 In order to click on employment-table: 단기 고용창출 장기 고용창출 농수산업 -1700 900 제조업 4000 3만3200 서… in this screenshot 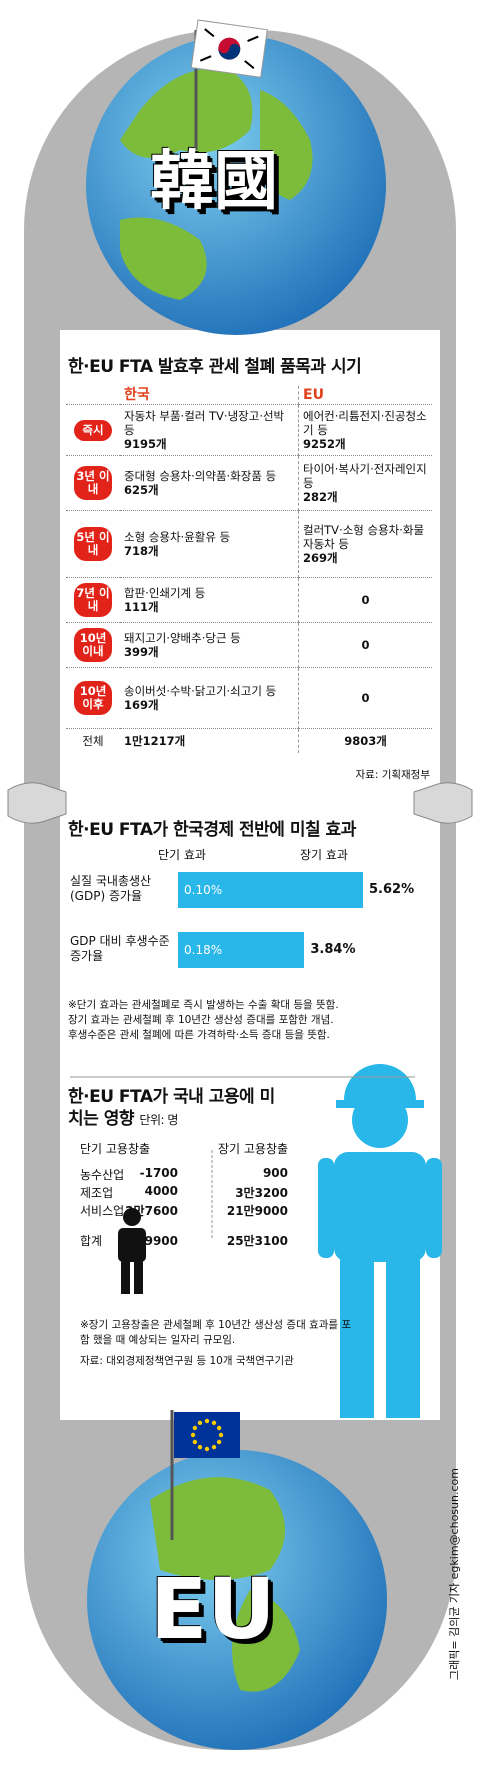, I will do `click(203, 1200)`.